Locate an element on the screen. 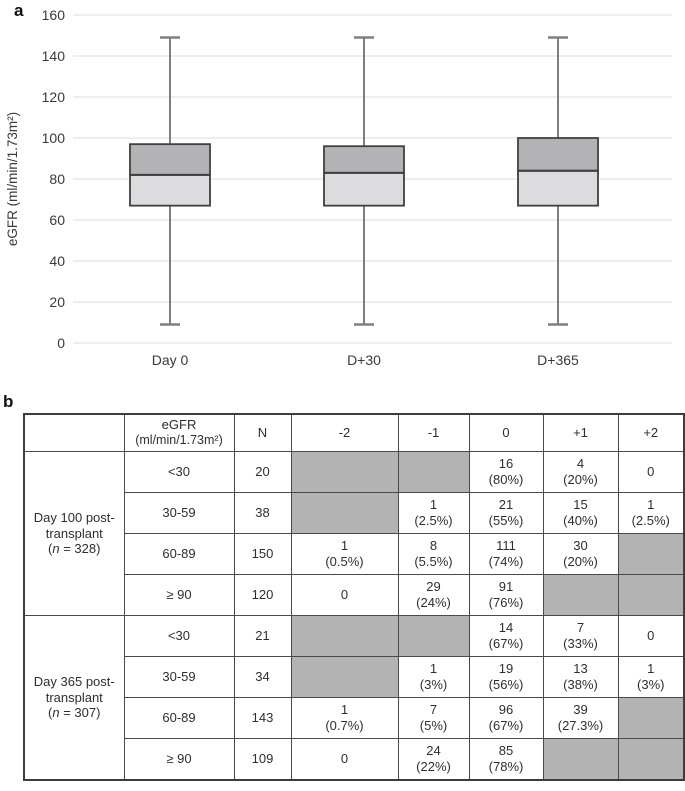  n-value-cell: 21 is located at coordinates (262, 636).